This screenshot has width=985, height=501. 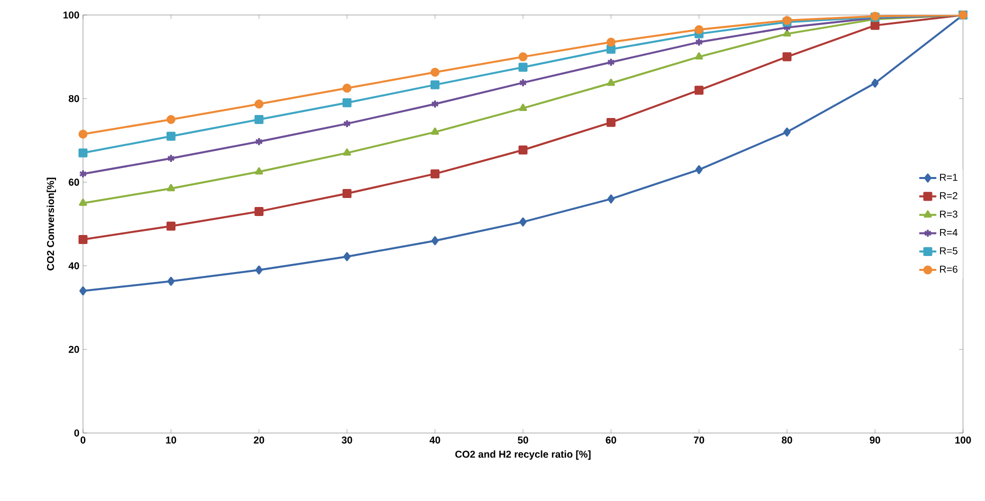 I want to click on x-tick-label: 90, so click(x=875, y=440).